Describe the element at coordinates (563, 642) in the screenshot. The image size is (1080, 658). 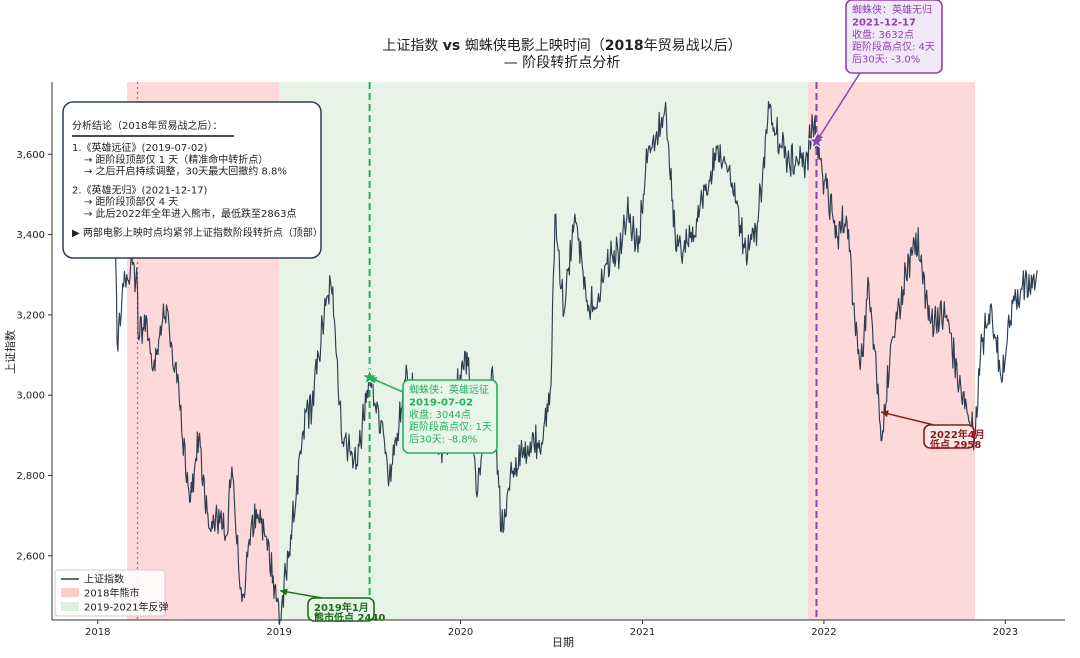
I see `x-axis-label: 日期` at that location.